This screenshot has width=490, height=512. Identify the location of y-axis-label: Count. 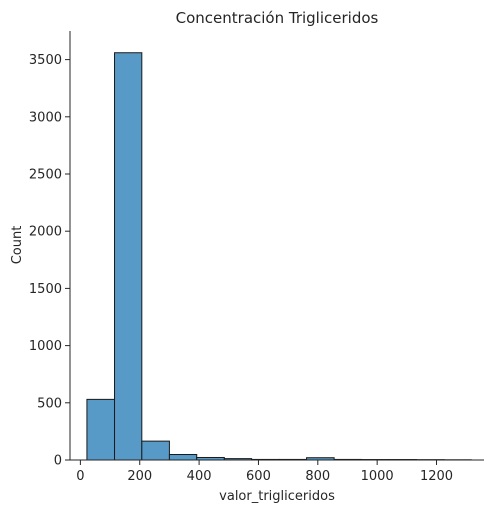
(17, 245).